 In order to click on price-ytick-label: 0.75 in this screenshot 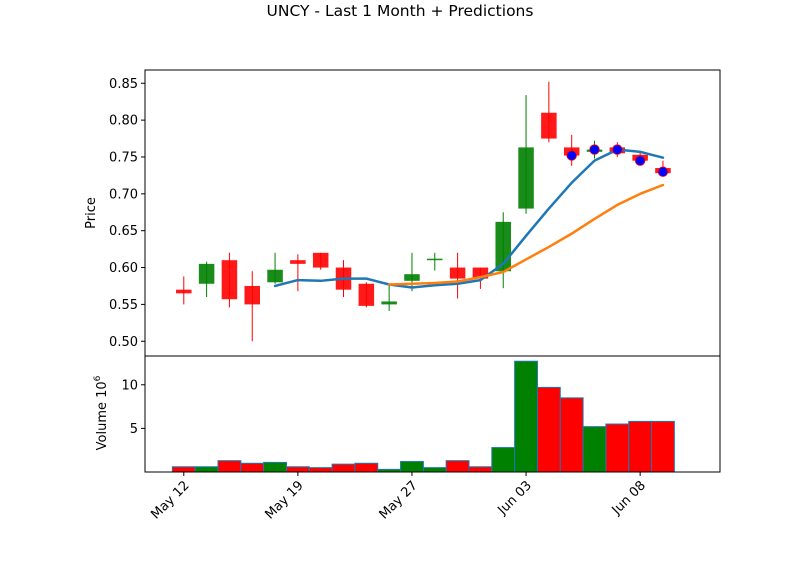, I will do `click(123, 157)`.